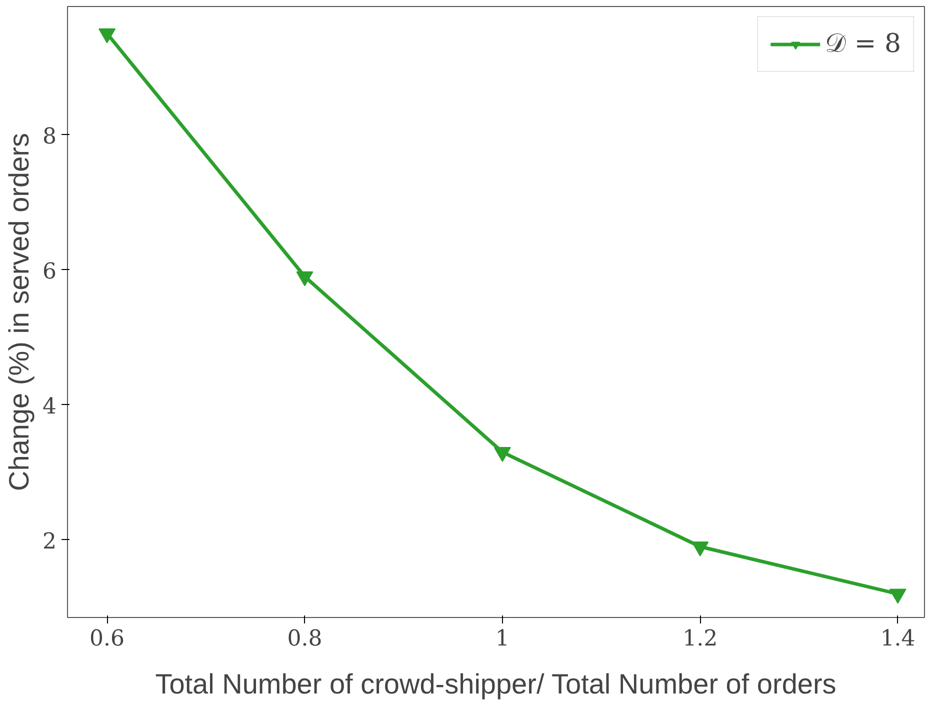 The width and height of the screenshot is (930, 702). Describe the element at coordinates (495, 684) in the screenshot. I see `x-axis-title: Total Number of crowd-shipper/ Total Number of orders` at that location.